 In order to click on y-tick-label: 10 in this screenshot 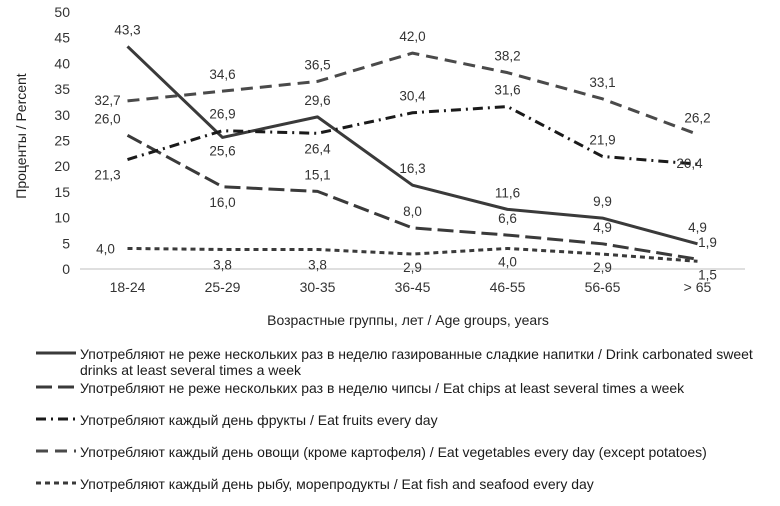, I will do `click(62, 218)`.